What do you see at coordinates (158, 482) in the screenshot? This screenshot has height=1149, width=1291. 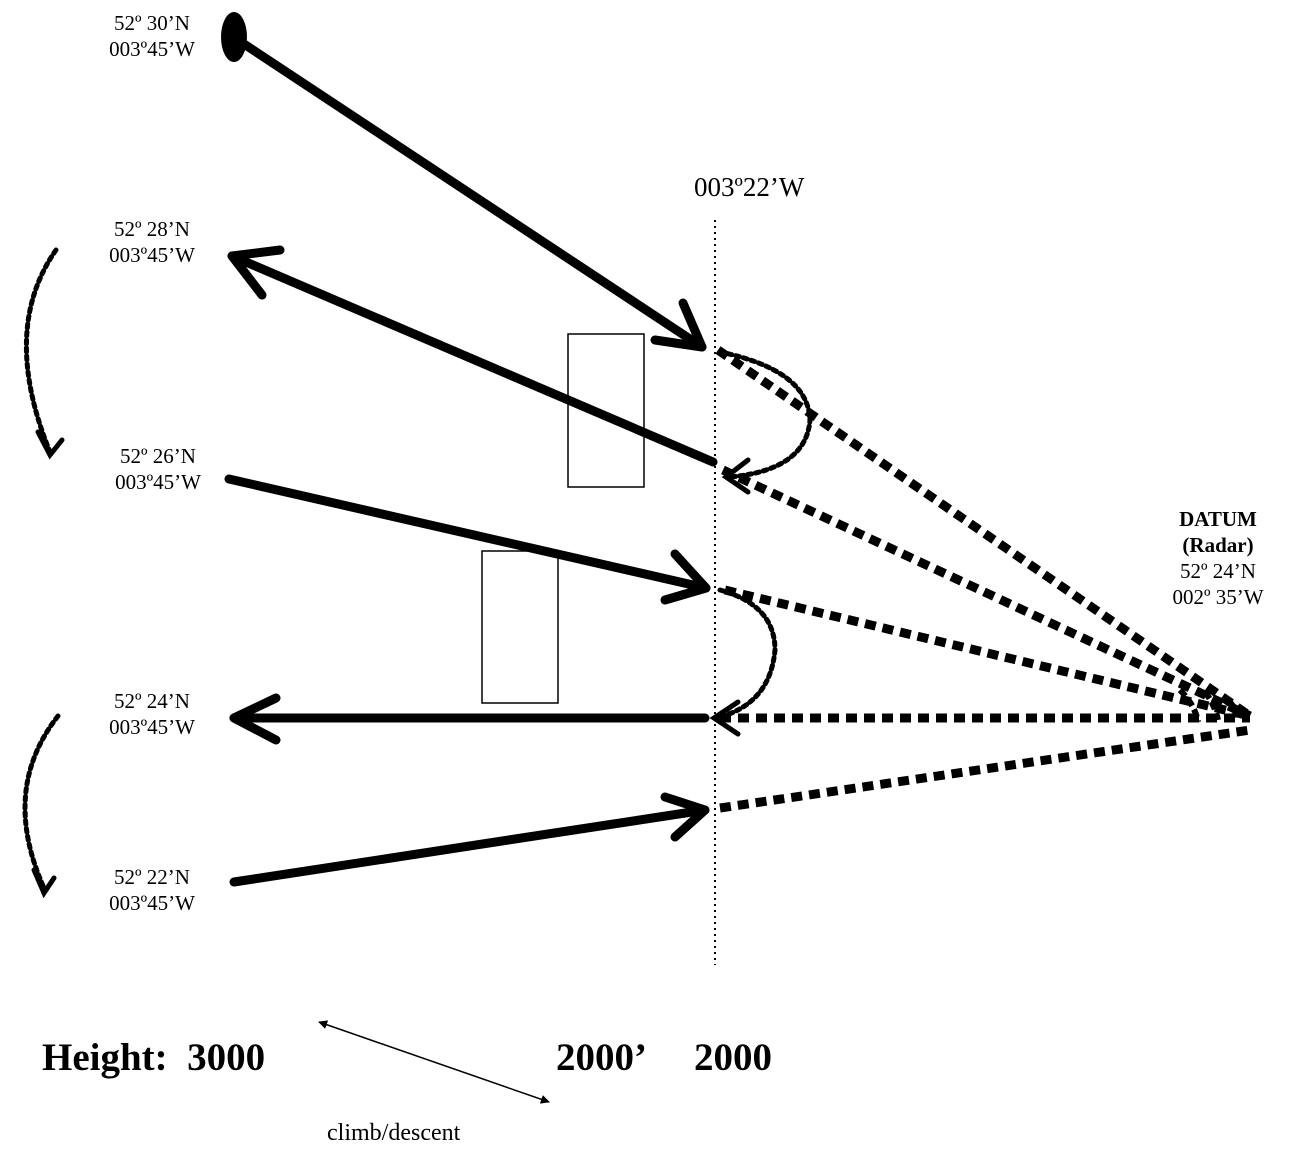 I see `waypoint-3-lon: 003º45’W` at bounding box center [158, 482].